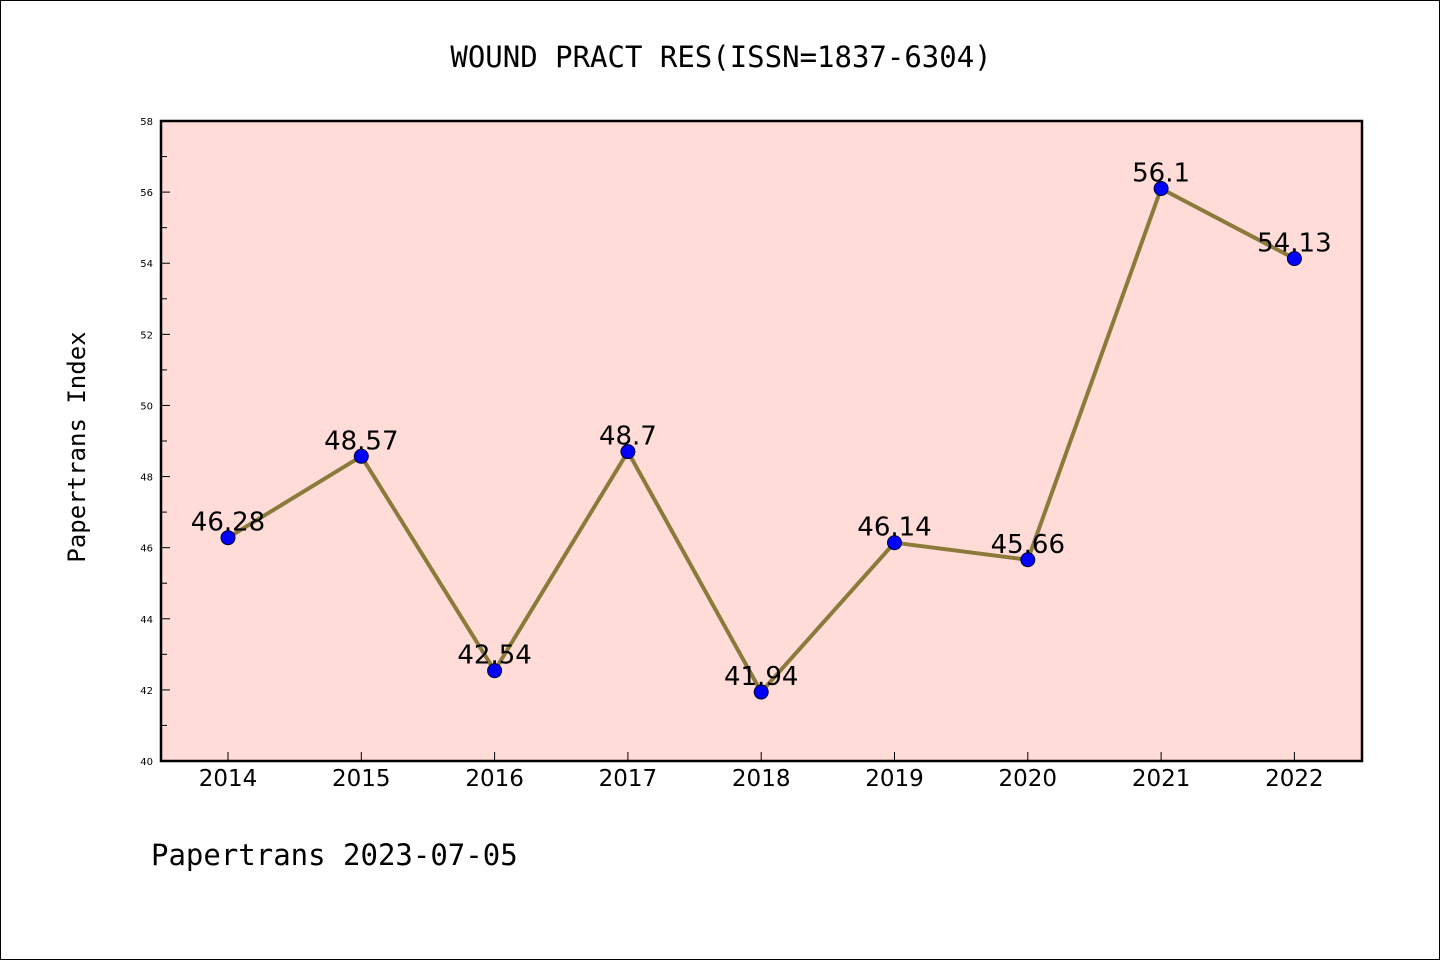 The width and height of the screenshot is (1440, 961). What do you see at coordinates (1028, 779) in the screenshot?
I see `x-tick-label: 2020` at bounding box center [1028, 779].